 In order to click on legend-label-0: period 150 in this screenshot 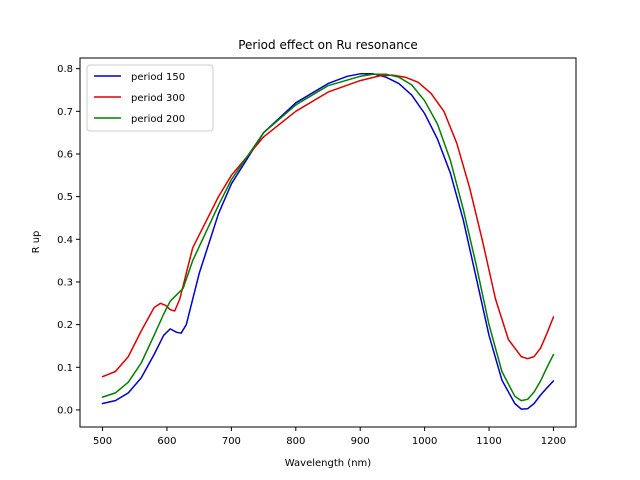, I will do `click(158, 77)`.